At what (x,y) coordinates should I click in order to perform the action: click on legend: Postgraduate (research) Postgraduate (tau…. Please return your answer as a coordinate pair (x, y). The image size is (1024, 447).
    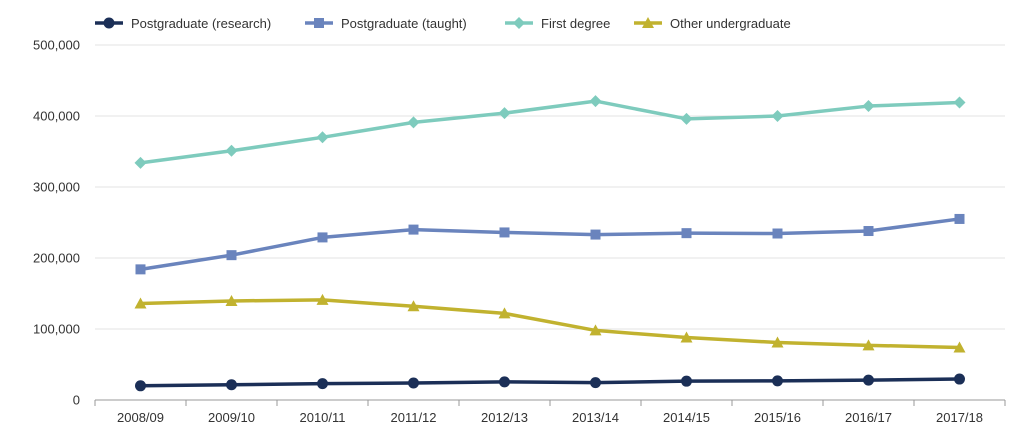
    Looking at the image, I should click on (443, 23).